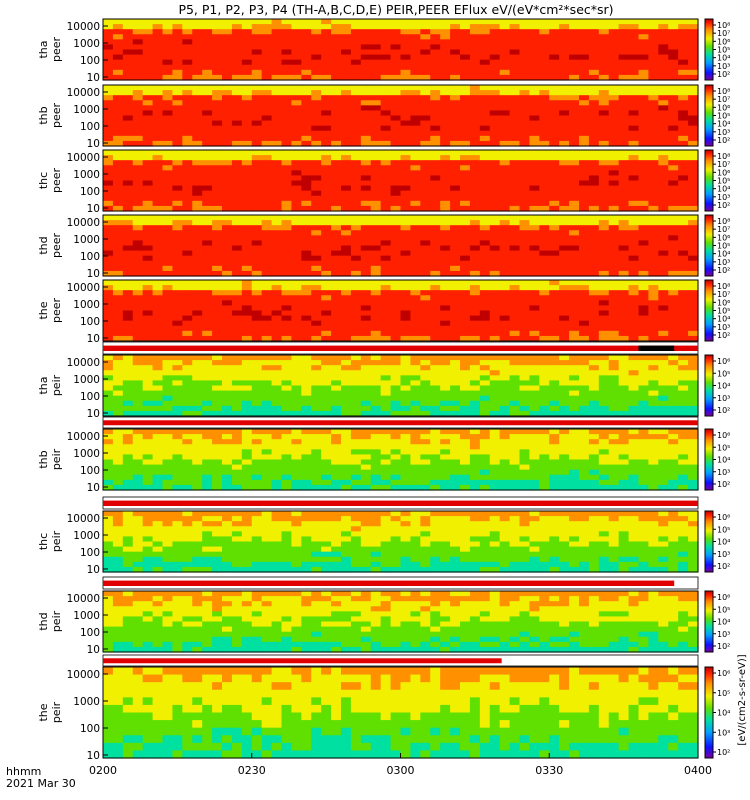  What do you see at coordinates (723, 386) in the screenshot?
I see `colorbar-tick-label: 10⁴` at bounding box center [723, 386].